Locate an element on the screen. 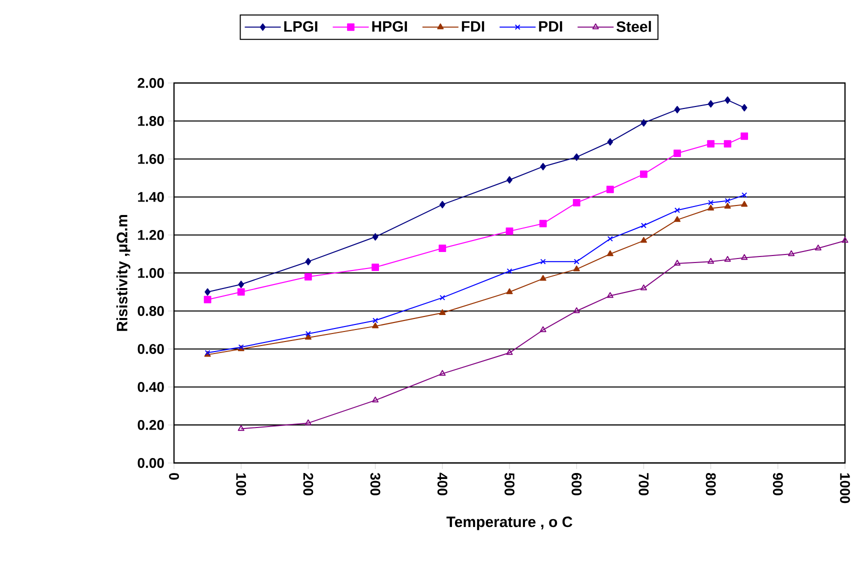 The image size is (868, 577). x-tick-label: 900 is located at coordinates (777, 484).